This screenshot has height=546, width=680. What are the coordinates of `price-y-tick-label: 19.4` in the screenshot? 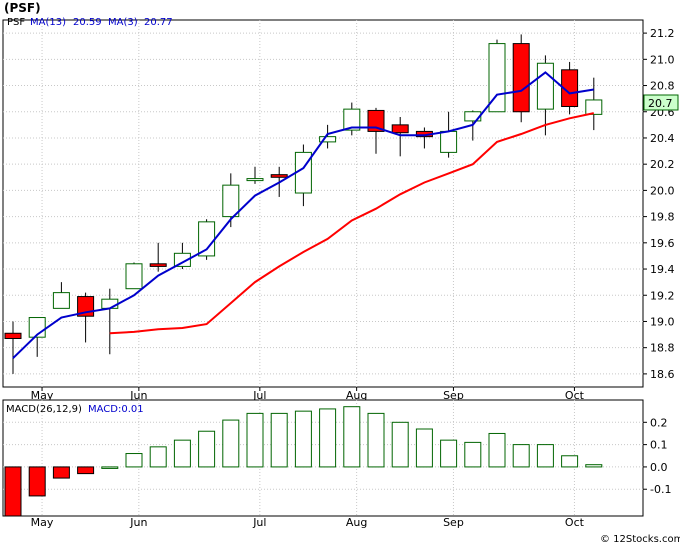 It's located at (662, 269).